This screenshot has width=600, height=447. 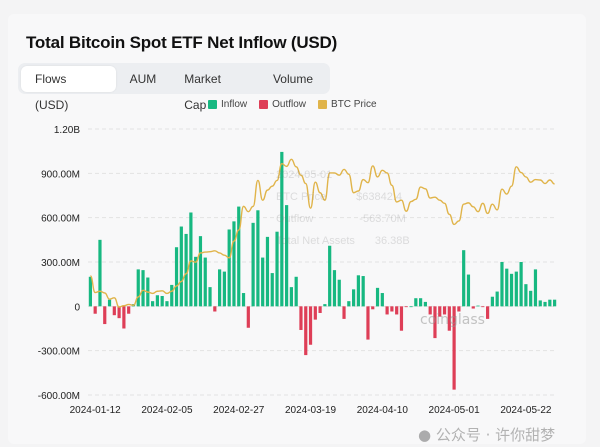 What do you see at coordinates (212, 104) in the screenshot?
I see `inflow-swatch` at bounding box center [212, 104].